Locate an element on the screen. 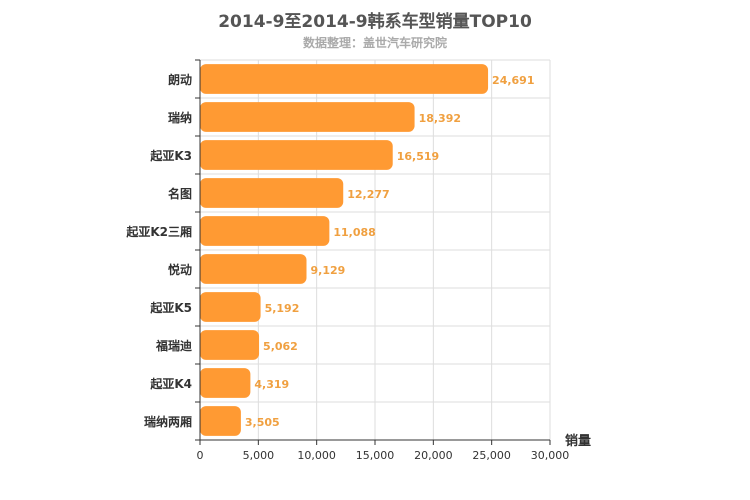 This screenshot has height=500, width=750. data-label: 9,129 is located at coordinates (328, 270).